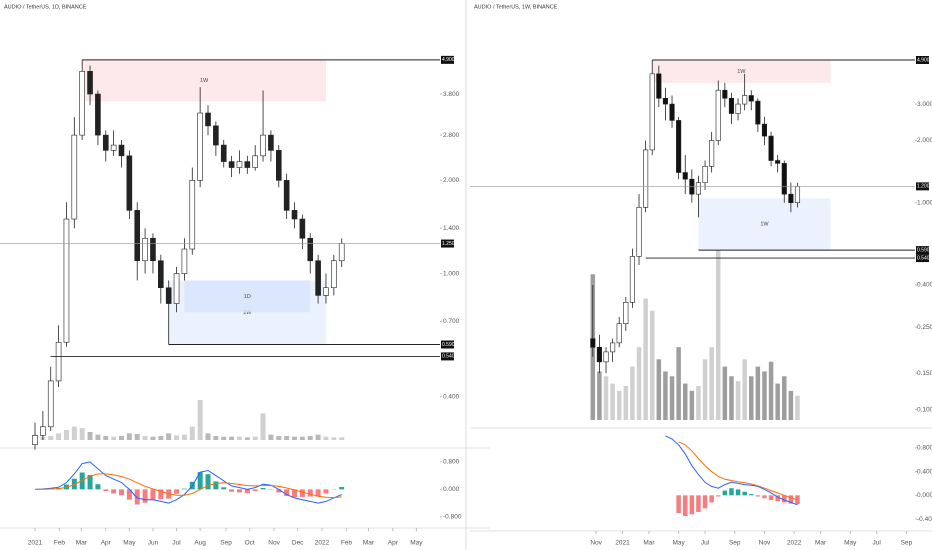  Describe the element at coordinates (176, 543) in the screenshot. I see `x-tick-label: Jul` at that location.